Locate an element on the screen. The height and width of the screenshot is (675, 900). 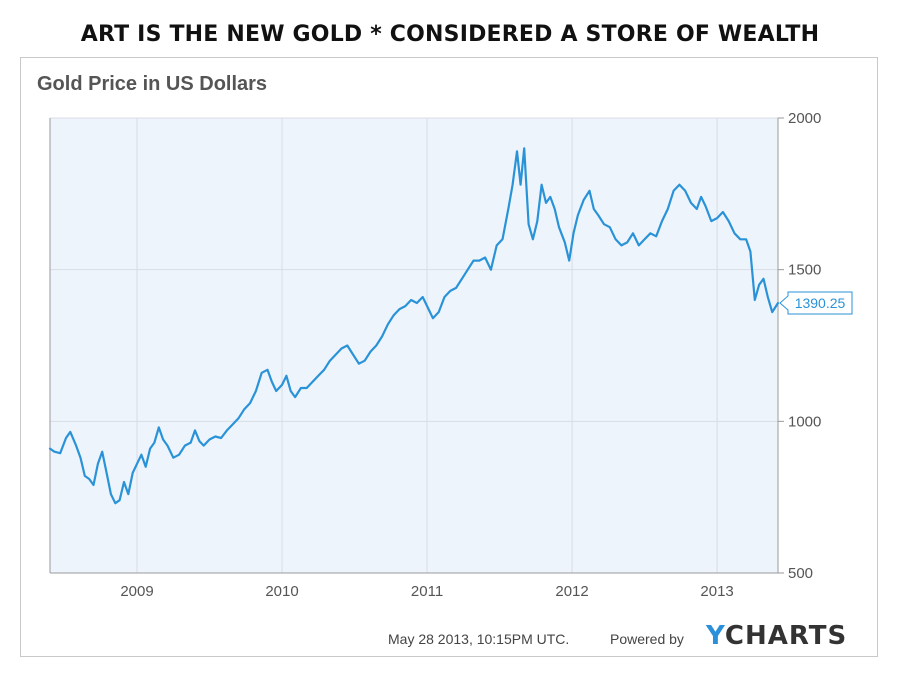
last-value-callout: 1390.25 is located at coordinates (816, 303).